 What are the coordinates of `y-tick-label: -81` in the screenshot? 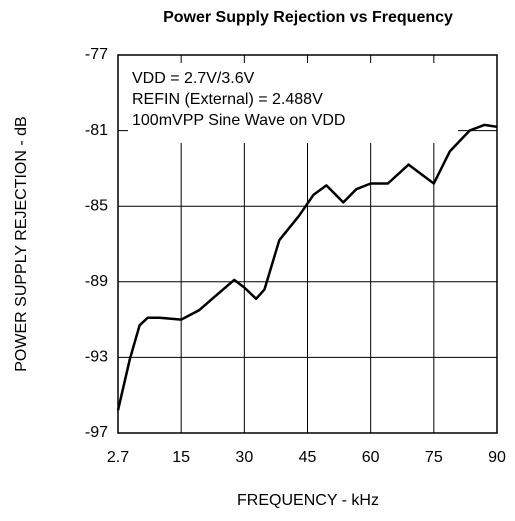 It's located at (96, 130).